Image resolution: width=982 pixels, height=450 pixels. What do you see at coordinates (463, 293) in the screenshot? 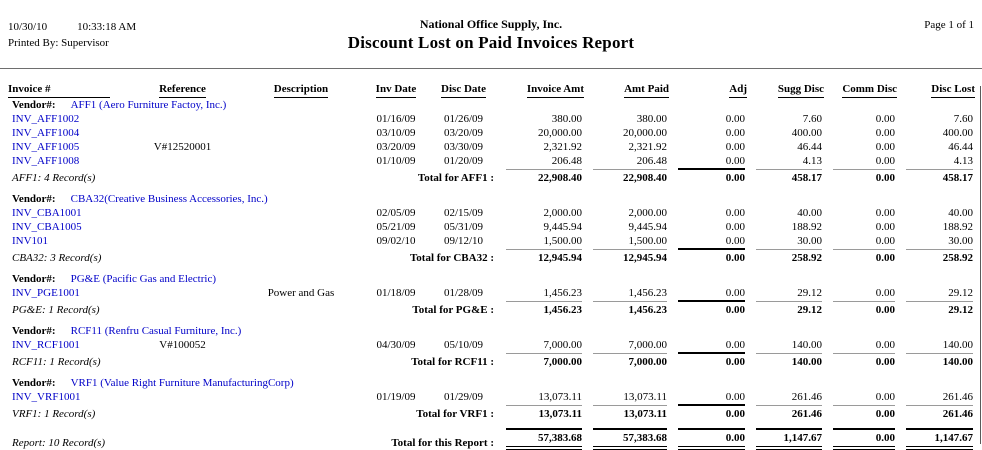
I see `disc-date-cell: 01/28/09` at bounding box center [463, 293].